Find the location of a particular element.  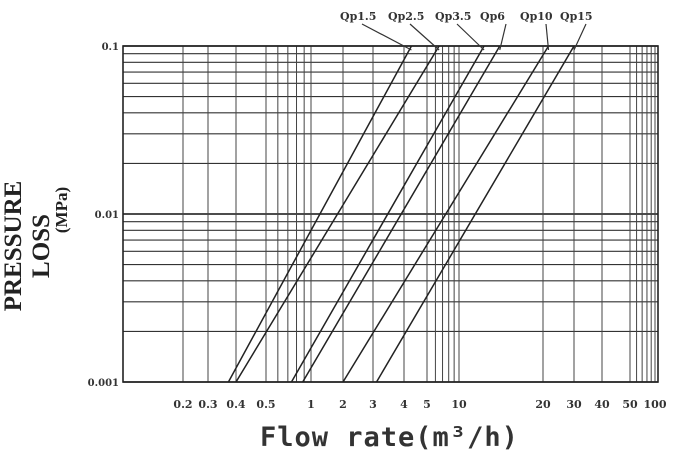

x-tick-label: 10 is located at coordinates (459, 404).